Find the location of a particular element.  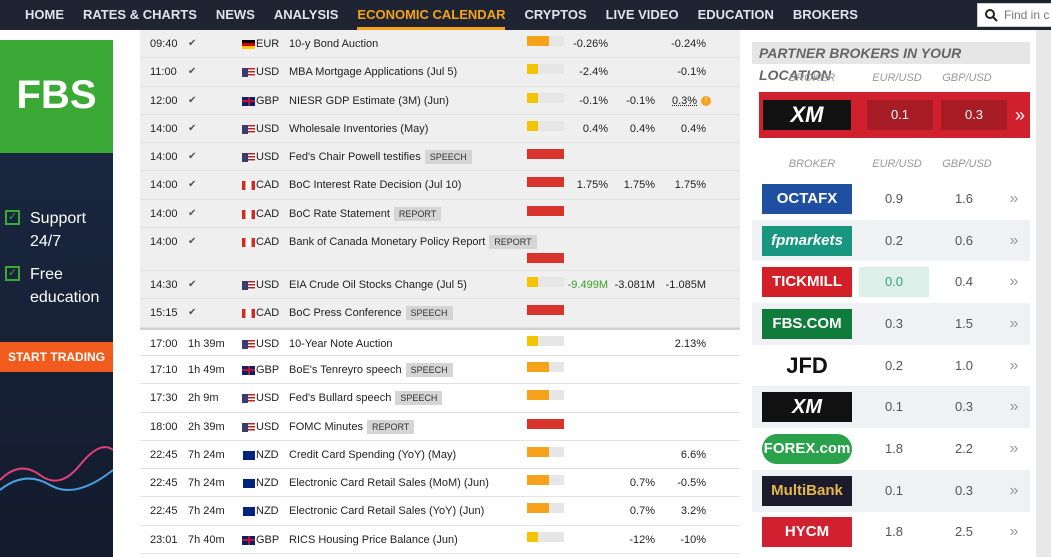

nav-item: EDUCATION is located at coordinates (735, 14).